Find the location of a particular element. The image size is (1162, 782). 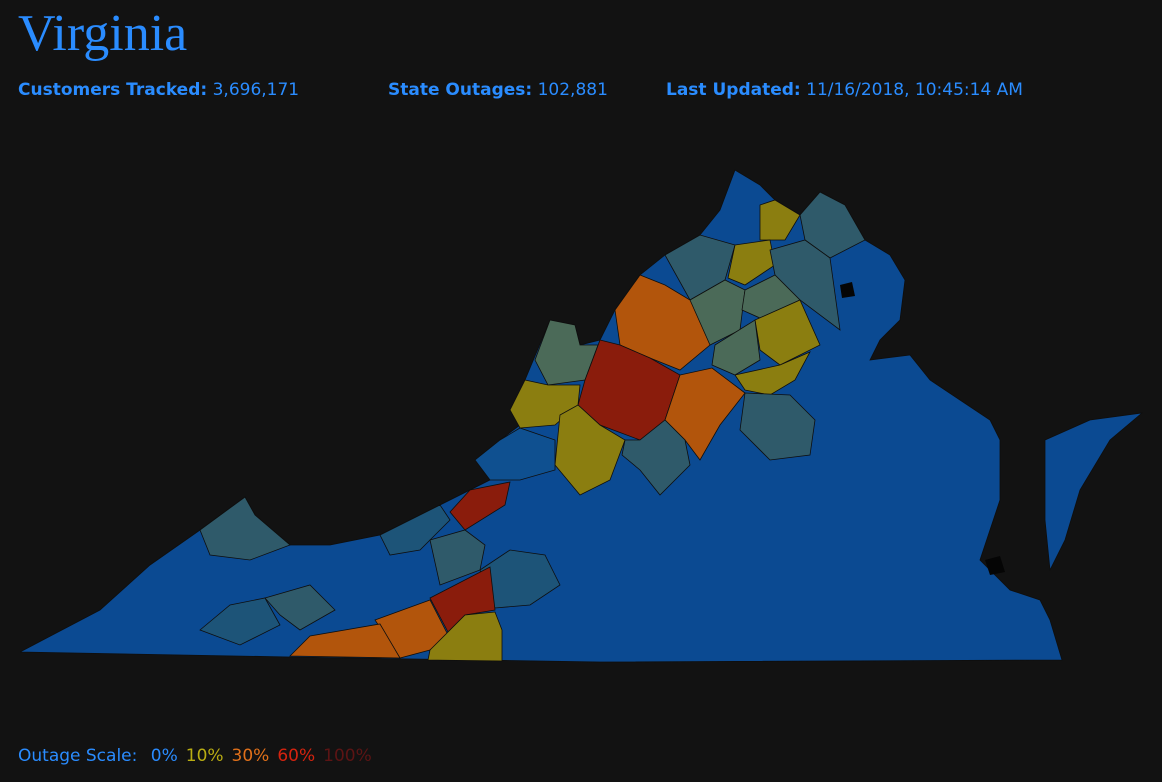

stat-label: State Outages: is located at coordinates (460, 90).